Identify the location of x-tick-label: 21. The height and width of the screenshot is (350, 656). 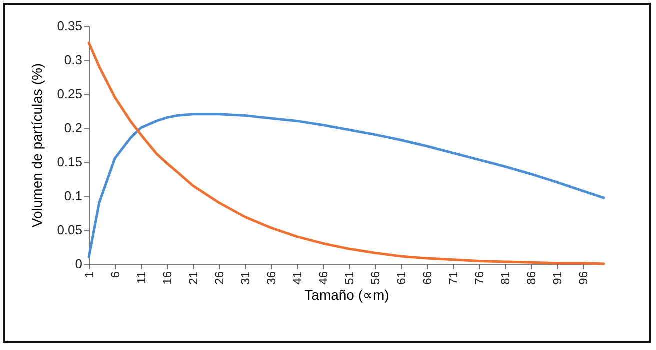
(193, 278).